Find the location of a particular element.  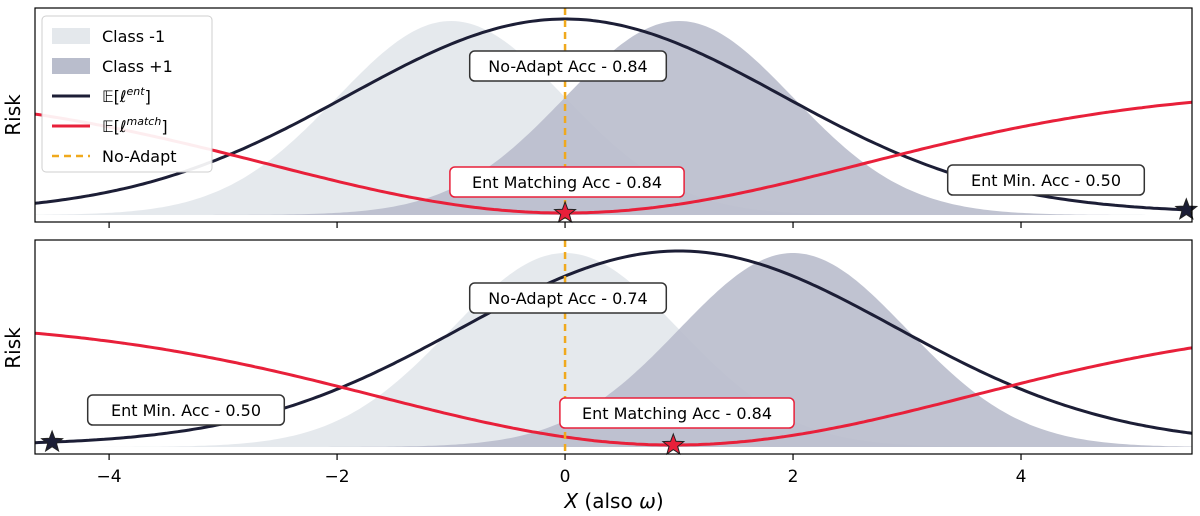

no-adapt-annotation-text: No-Adapt Acc - 0.84 is located at coordinates (567, 66).